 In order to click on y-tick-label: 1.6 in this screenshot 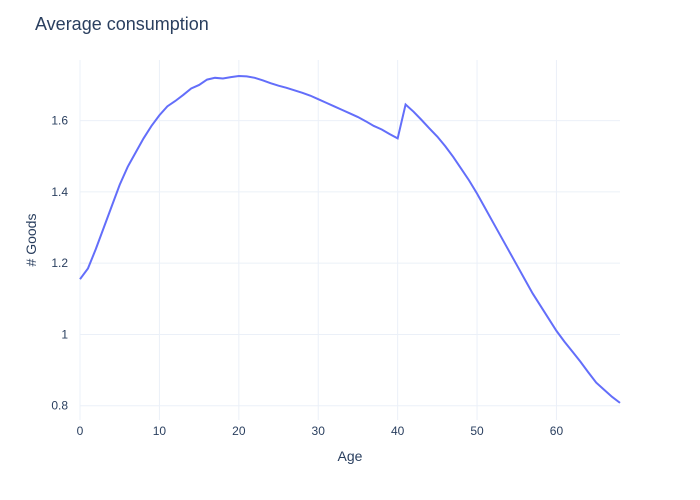, I will do `click(59, 121)`.